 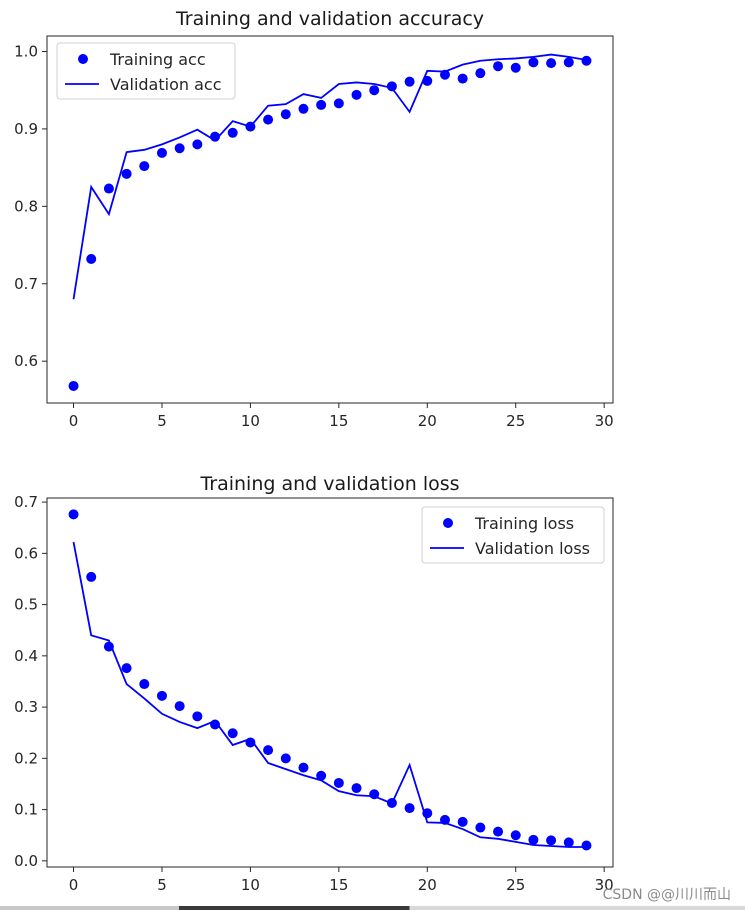 I want to click on legend-label: Validation acc, so click(x=166, y=84).